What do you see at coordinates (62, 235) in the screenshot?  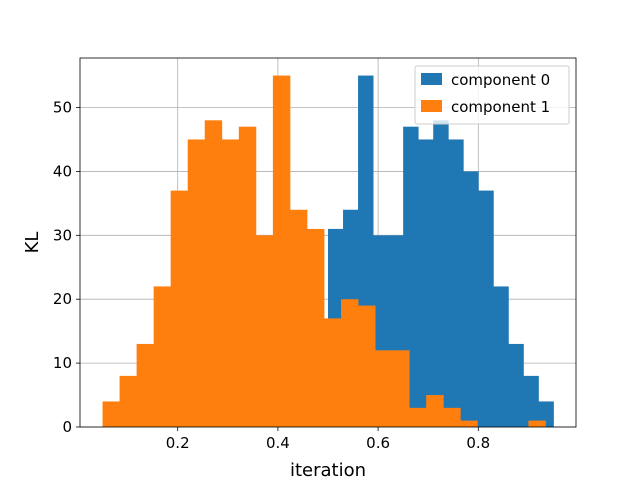 I see `y-tick-label-3: 30` at bounding box center [62, 235].